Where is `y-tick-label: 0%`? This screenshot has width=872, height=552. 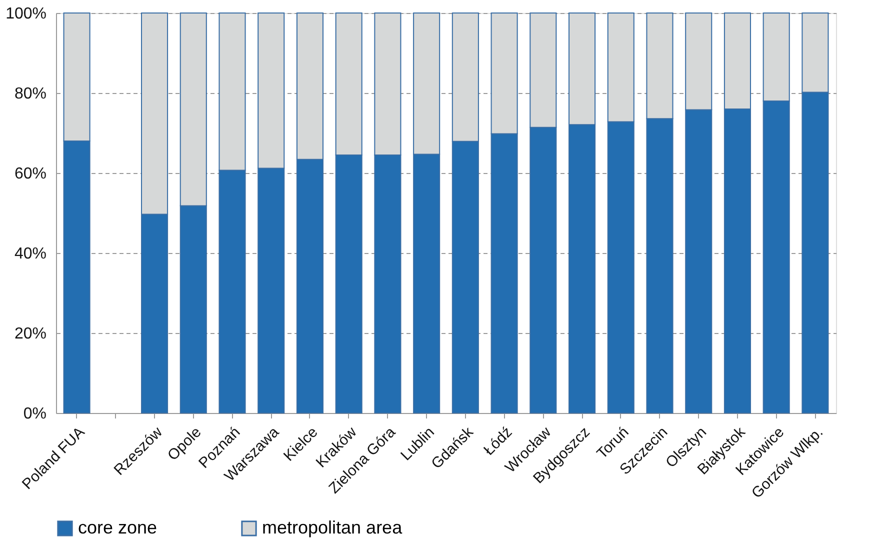 y-tick-label: 0% is located at coordinates (34, 414).